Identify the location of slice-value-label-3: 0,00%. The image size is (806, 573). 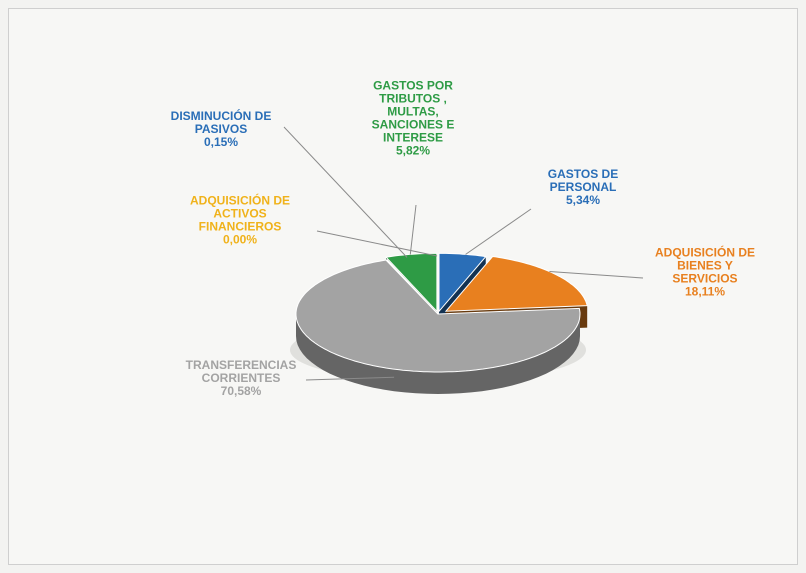
(240, 240).